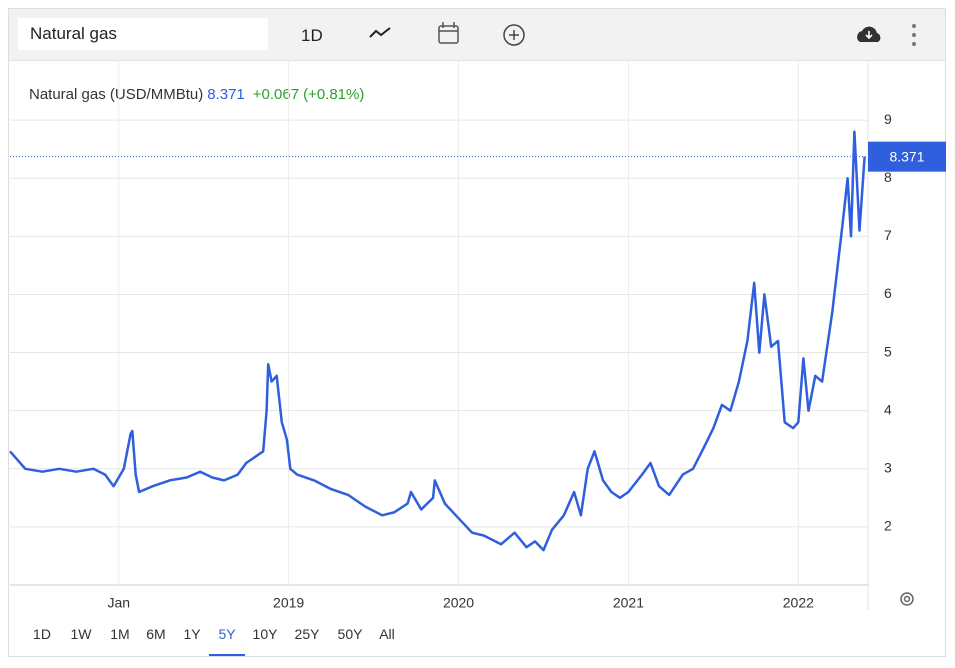 The width and height of the screenshot is (955, 668). I want to click on last-price-tag, so click(907, 156).